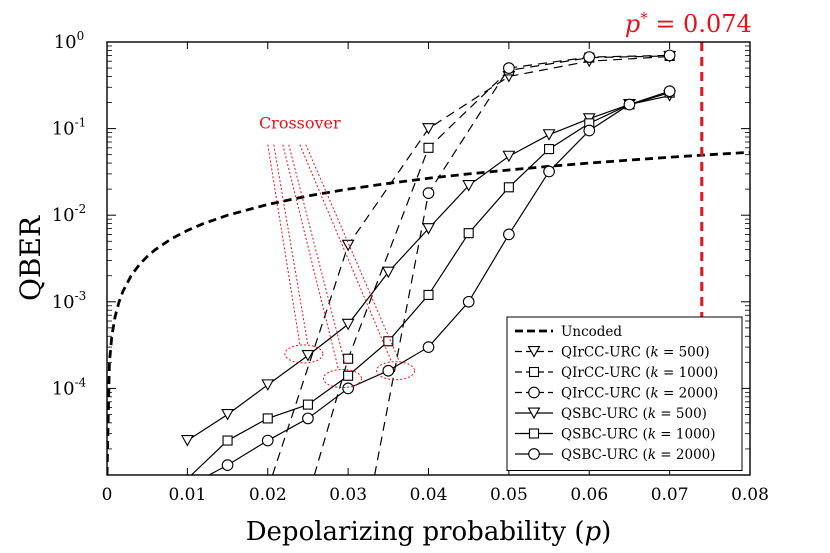 The image size is (830, 553). What do you see at coordinates (750, 495) in the screenshot?
I see `x-tick-label: 0.08` at bounding box center [750, 495].